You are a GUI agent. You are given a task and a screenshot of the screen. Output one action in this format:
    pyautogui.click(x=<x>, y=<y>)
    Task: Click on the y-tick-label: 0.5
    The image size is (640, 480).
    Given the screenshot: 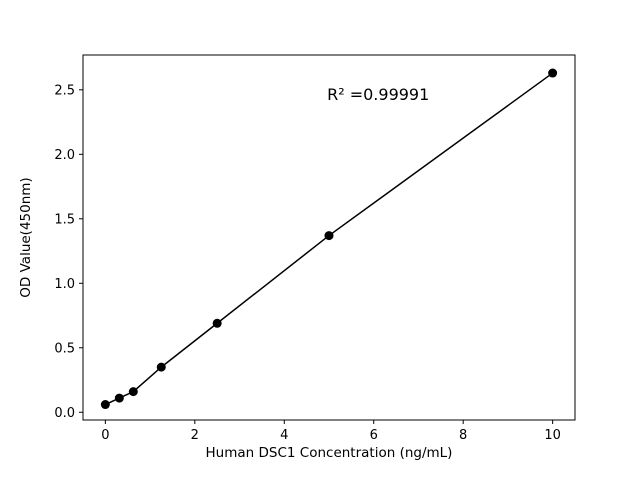 What is the action you would take?
    pyautogui.click(x=64, y=348)
    